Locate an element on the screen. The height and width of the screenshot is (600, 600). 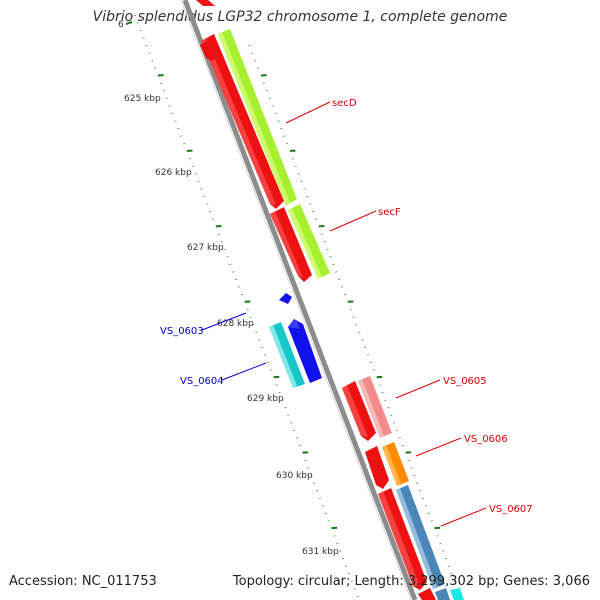
accession-text: Accession: NC_011753 is located at coordinates (83, 581).